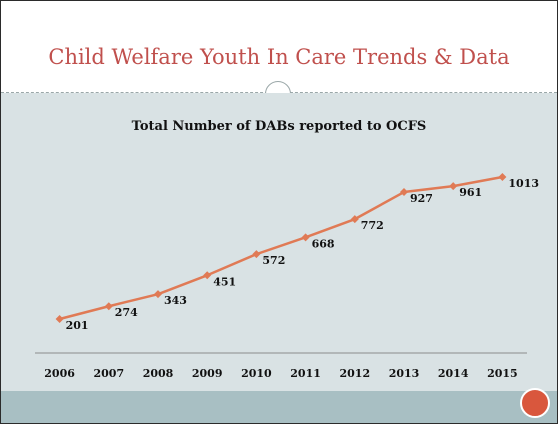  Describe the element at coordinates (535, 403) in the screenshot. I see `corner-circle-decoration` at that location.